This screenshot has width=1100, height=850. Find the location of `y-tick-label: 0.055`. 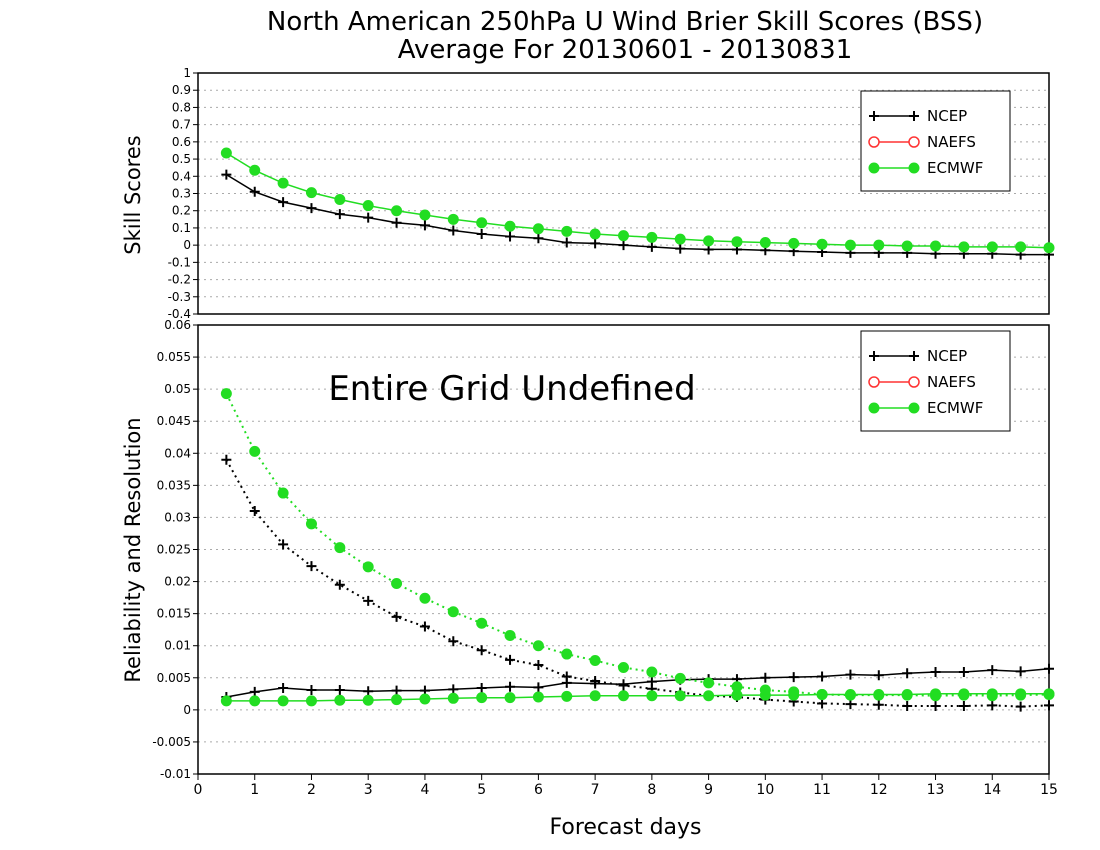

y-tick-label: 0.055 is located at coordinates (174, 357).